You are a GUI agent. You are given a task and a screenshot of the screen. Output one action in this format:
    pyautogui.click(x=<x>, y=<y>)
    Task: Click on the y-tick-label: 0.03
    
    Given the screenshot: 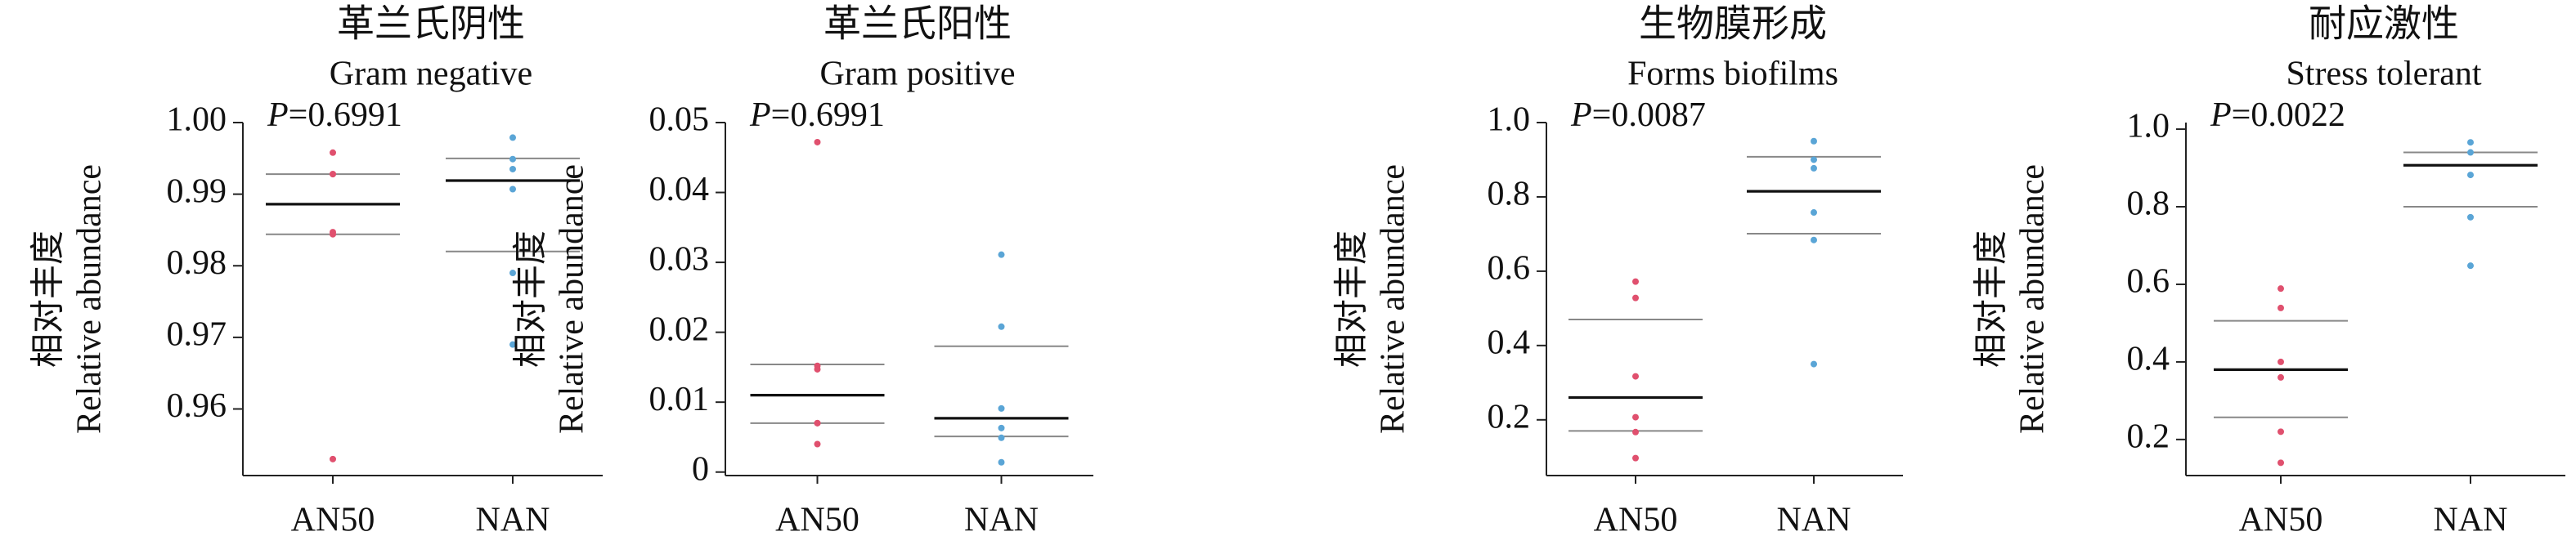 What is the action you would take?
    pyautogui.click(x=679, y=260)
    